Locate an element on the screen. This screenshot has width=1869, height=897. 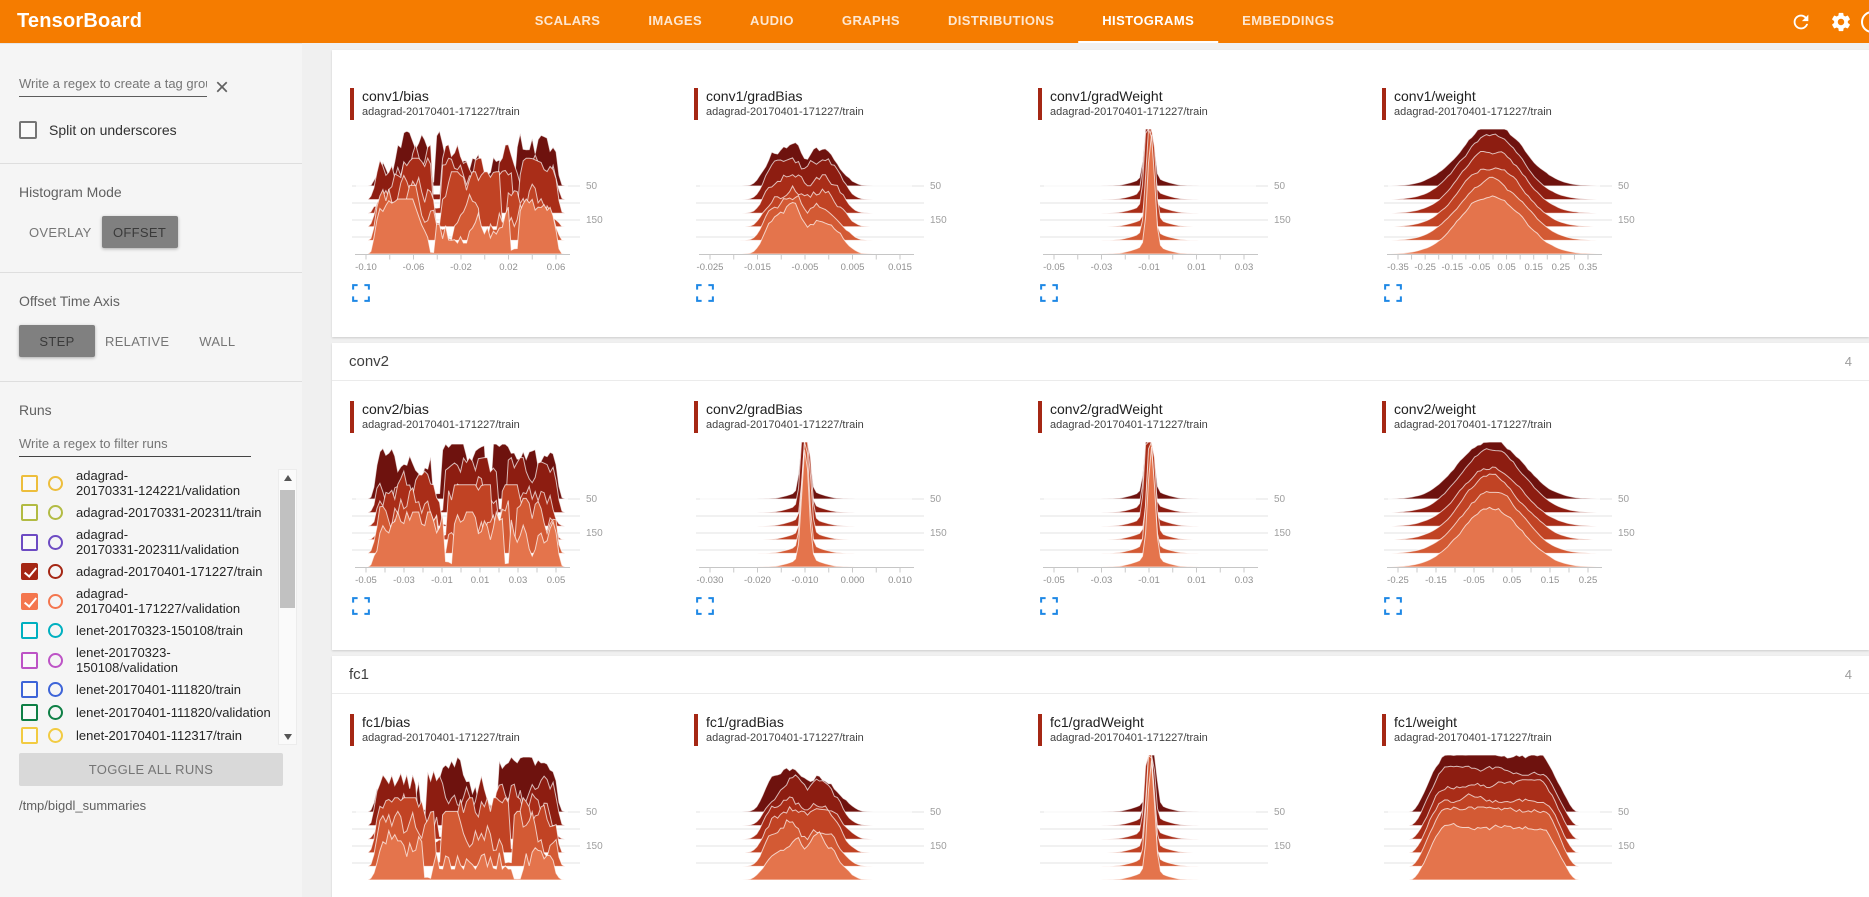
tab-embeddings: EMBEDDINGS is located at coordinates (1288, 20).